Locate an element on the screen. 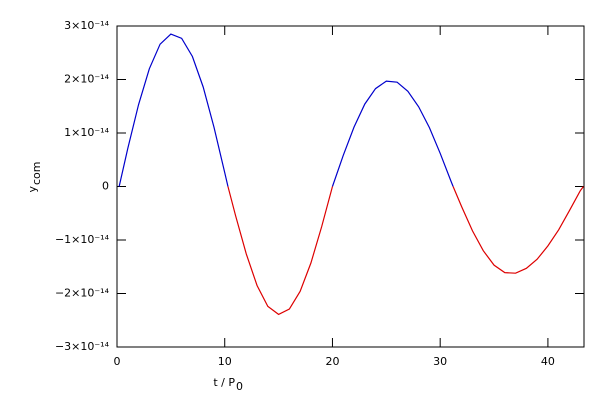 This screenshot has height=400, width=600. y-tick-label: 0 is located at coordinates (105, 186).